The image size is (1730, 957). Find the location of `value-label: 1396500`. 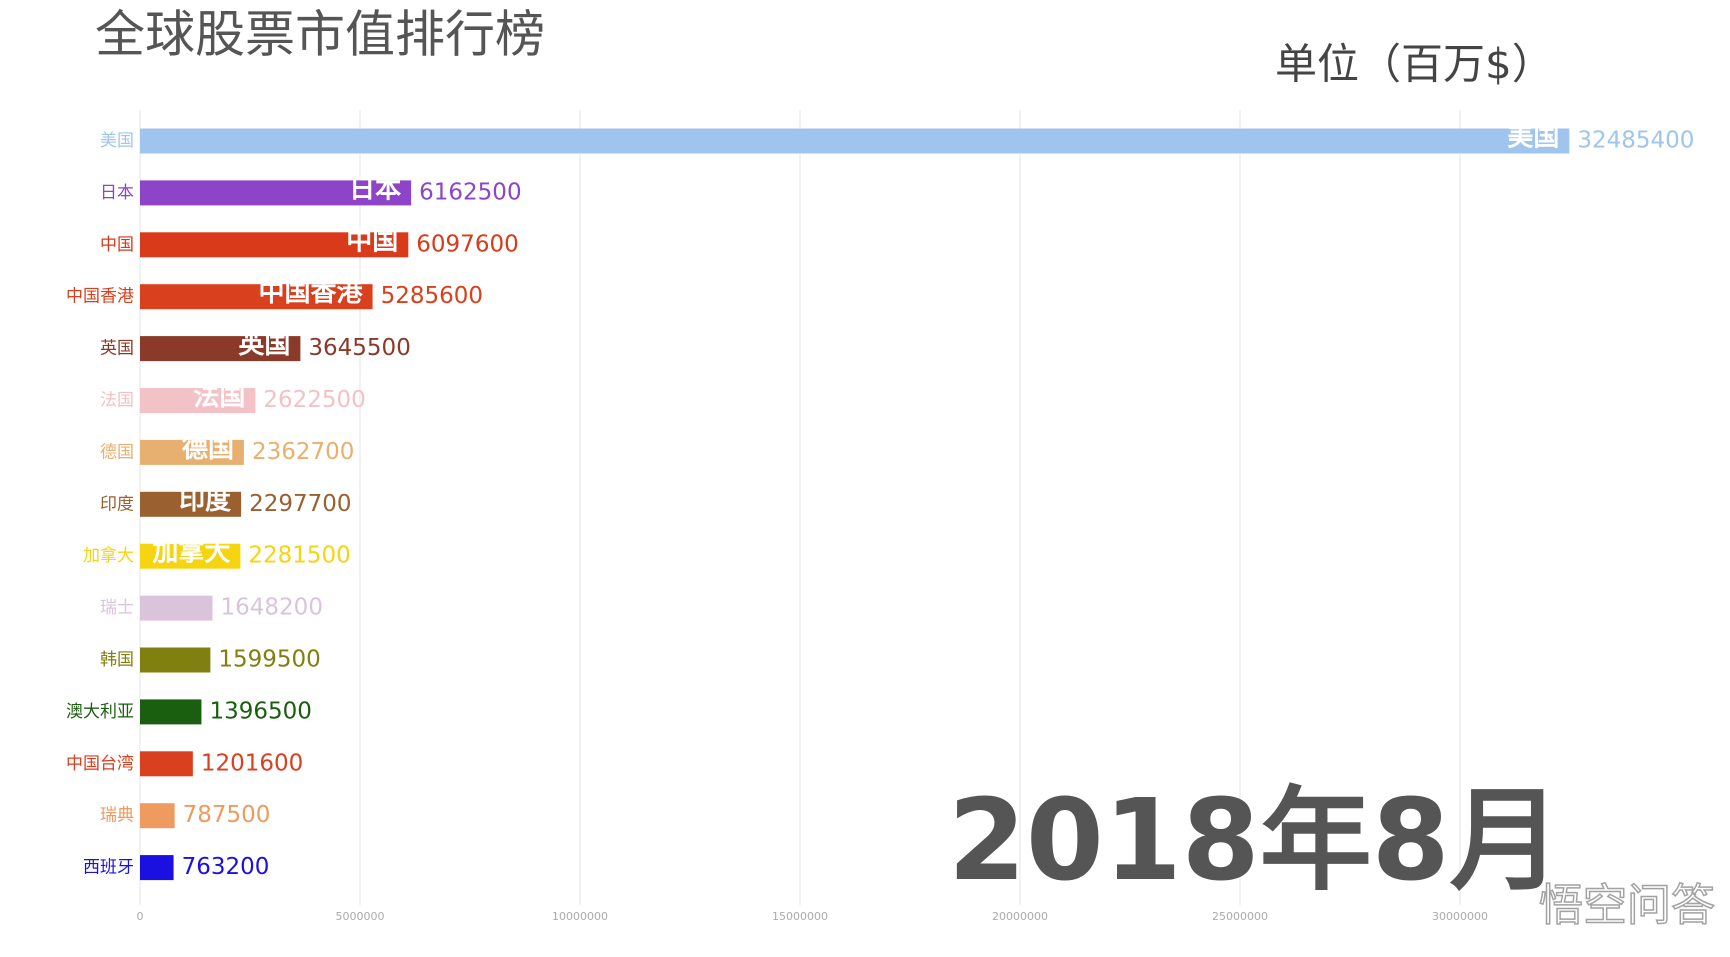

value-label: 1396500 is located at coordinates (260, 711).